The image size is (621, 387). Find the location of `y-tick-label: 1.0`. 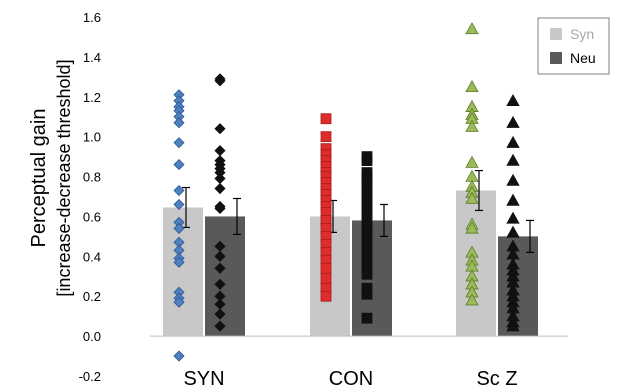

y-tick-label: 1.0 is located at coordinates (92, 137).